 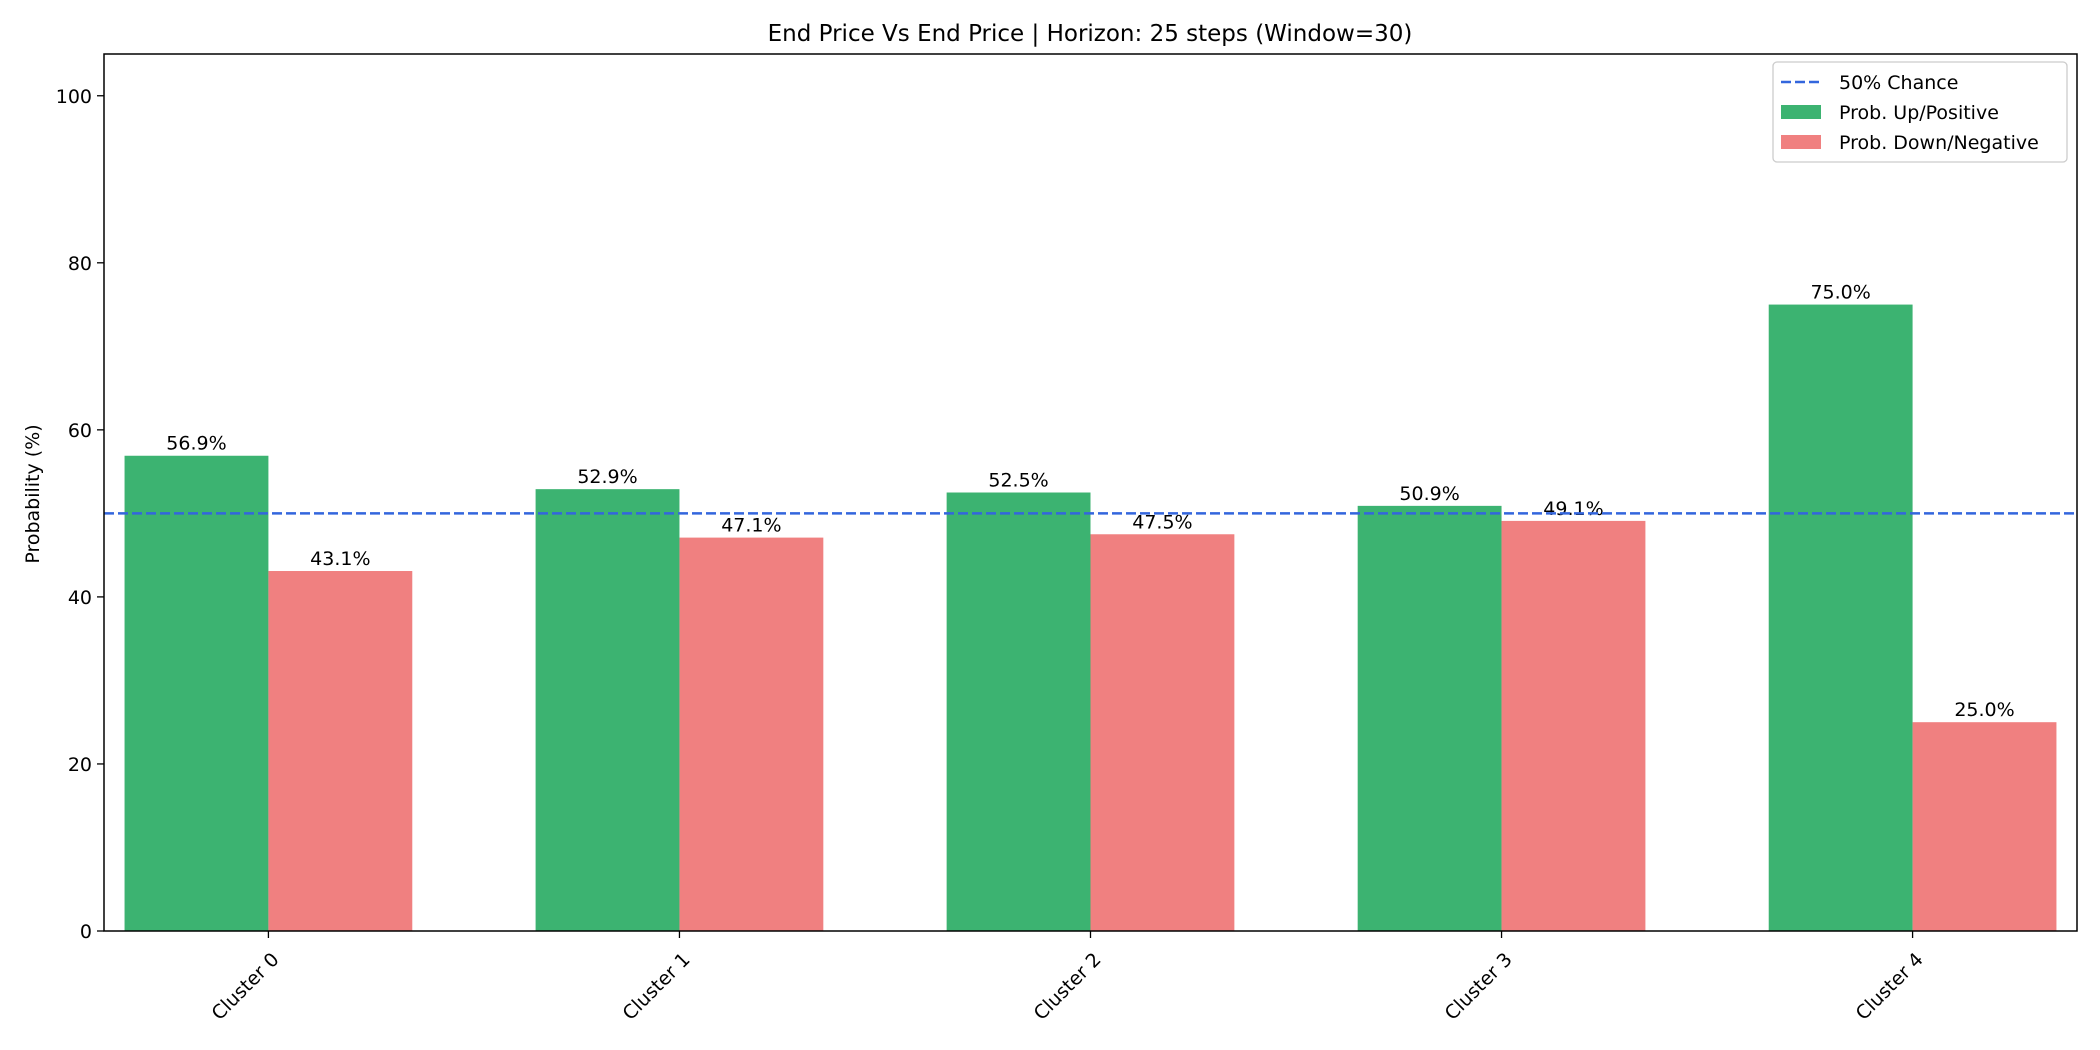 I want to click on bar-label-up-2: 52.5%, so click(x=1018, y=481).